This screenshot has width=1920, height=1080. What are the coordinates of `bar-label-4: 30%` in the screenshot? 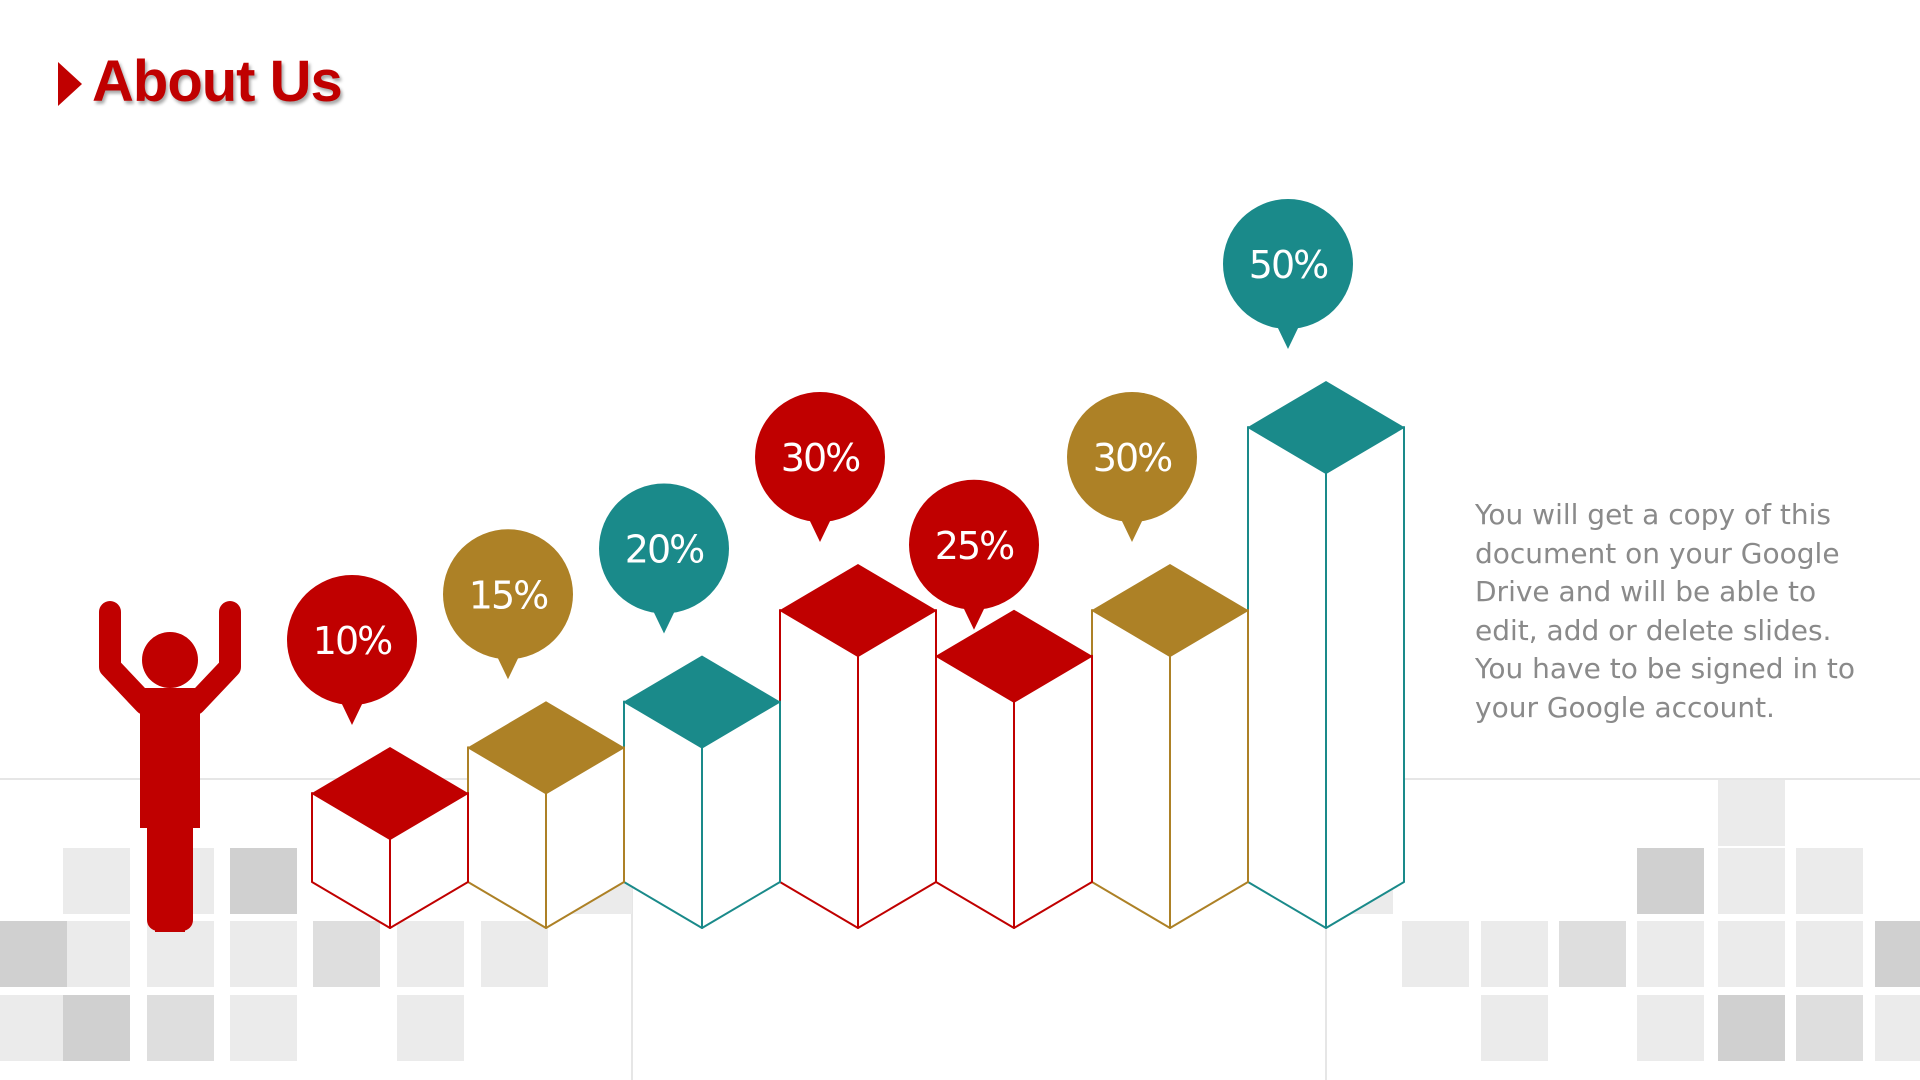 It's located at (820, 467).